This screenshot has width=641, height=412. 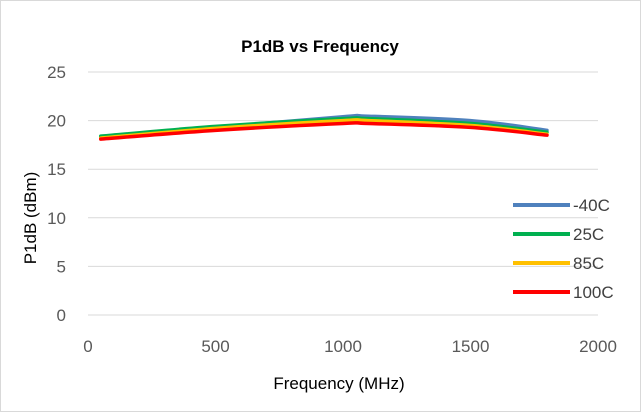 I want to click on y-tick-label: 15, so click(x=56, y=169).